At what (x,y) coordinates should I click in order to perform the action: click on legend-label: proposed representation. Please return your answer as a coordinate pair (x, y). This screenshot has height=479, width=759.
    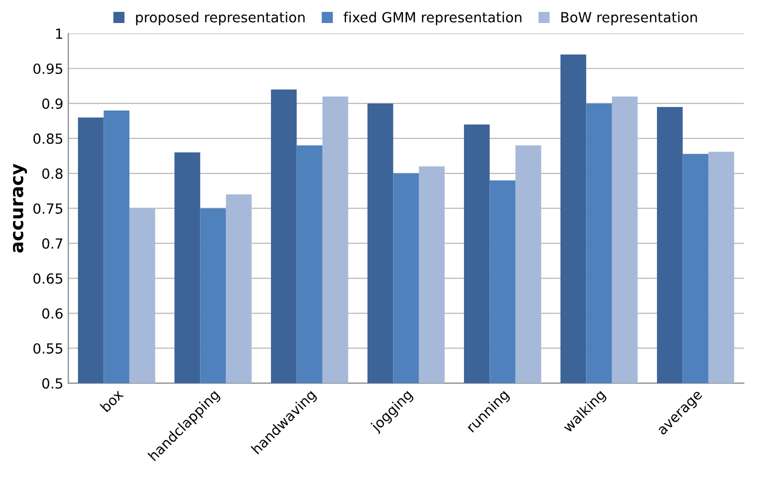
    Looking at the image, I should click on (220, 19).